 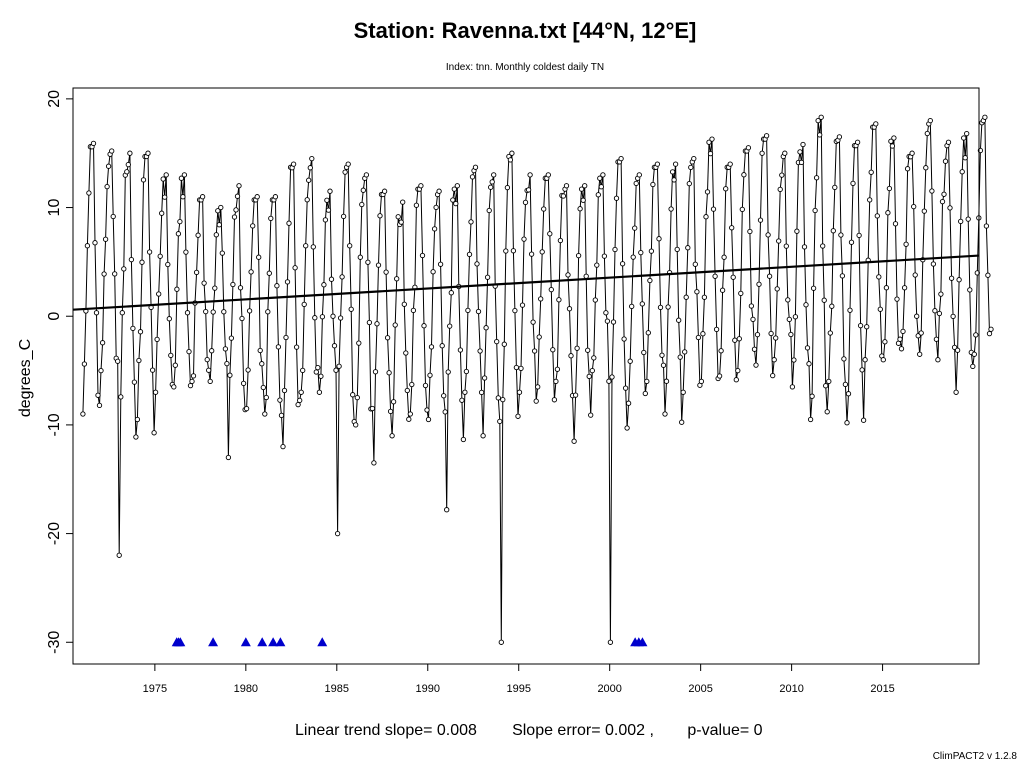 I want to click on x-tick-label: 2005, so click(x=700, y=689).